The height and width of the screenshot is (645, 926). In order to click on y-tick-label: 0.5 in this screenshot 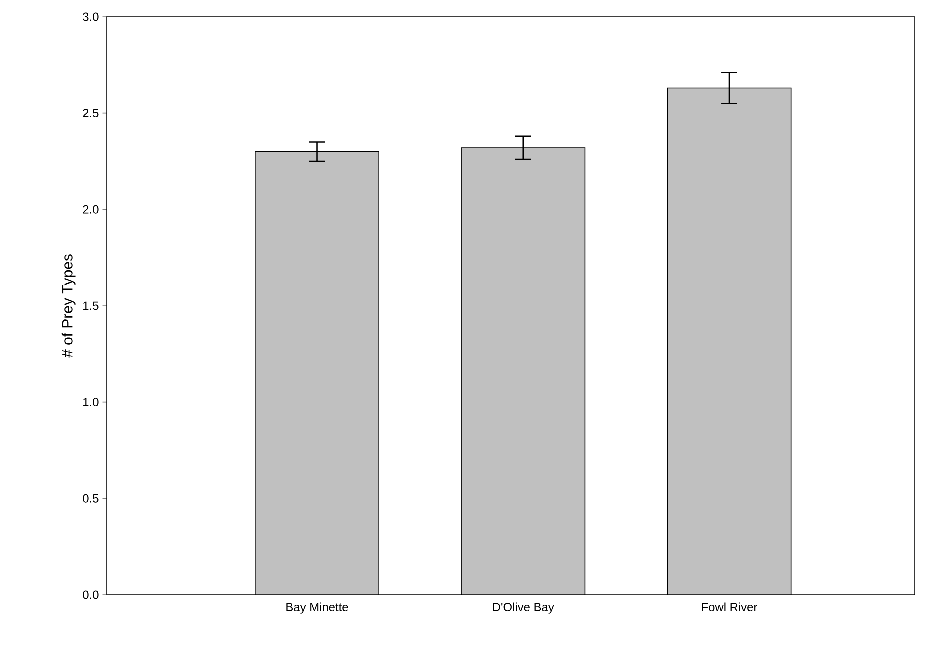, I will do `click(91, 498)`.